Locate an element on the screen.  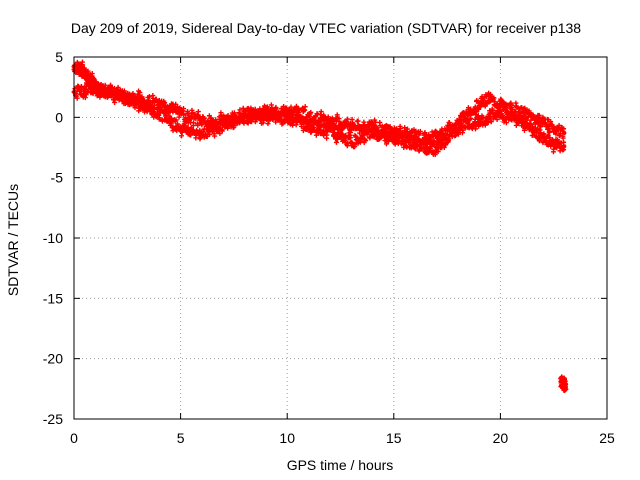
series-lower-track is located at coordinates (319, 119).